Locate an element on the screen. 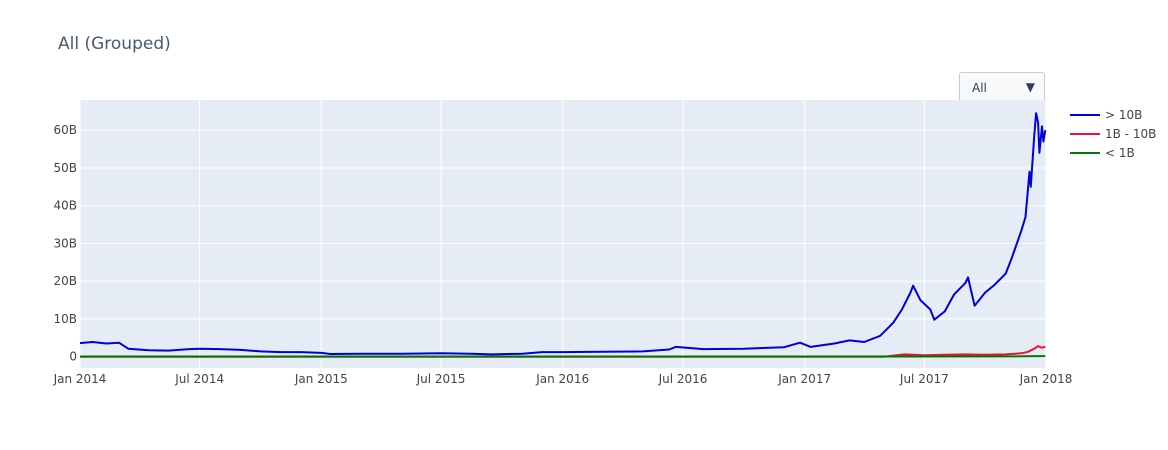 The image size is (1168, 450). y-tick-label: 0 is located at coordinates (73, 357).